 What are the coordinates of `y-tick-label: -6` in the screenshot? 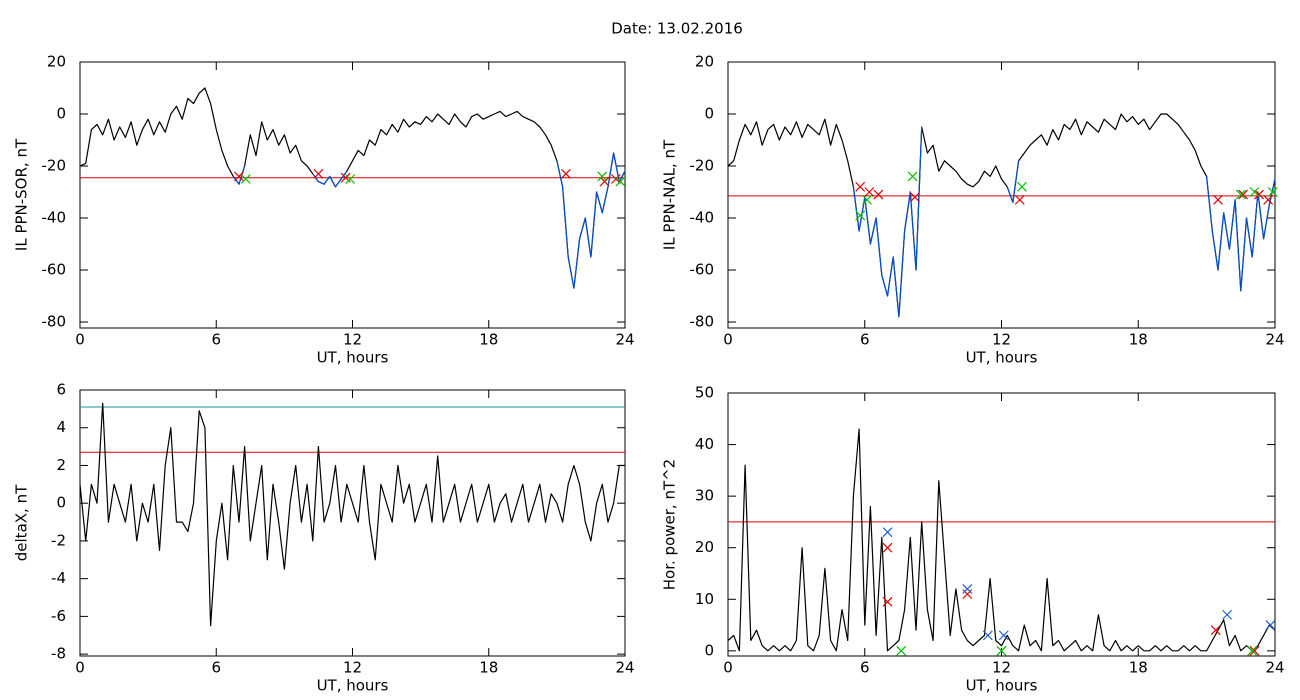 It's located at (58, 616).